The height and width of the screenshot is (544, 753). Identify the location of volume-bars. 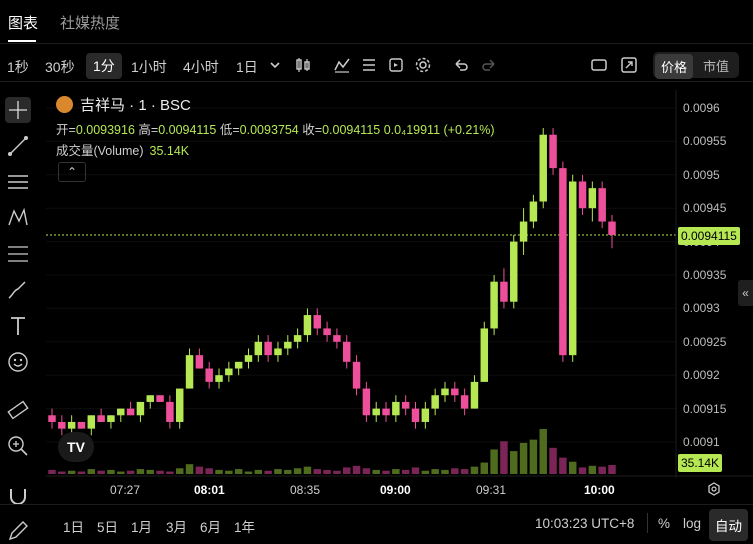
(332, 451).